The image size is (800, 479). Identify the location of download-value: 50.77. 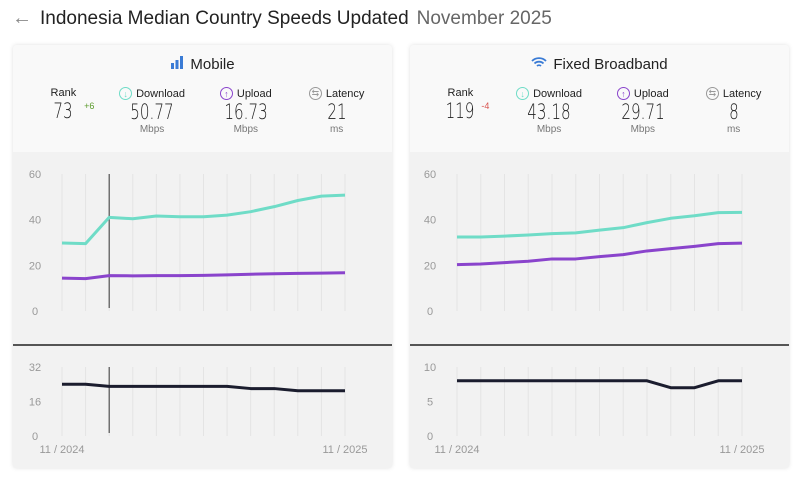
(152, 112).